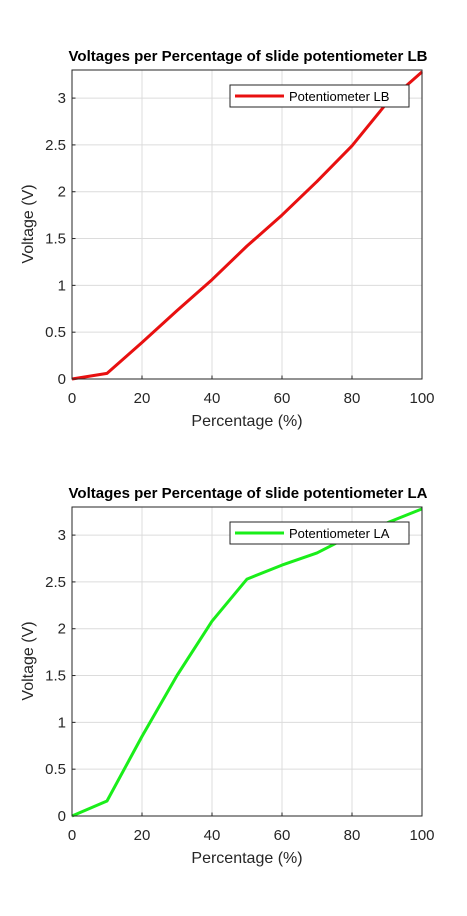 The width and height of the screenshot is (467, 916). I want to click on legend-label: Potentiometer LB, so click(339, 96).